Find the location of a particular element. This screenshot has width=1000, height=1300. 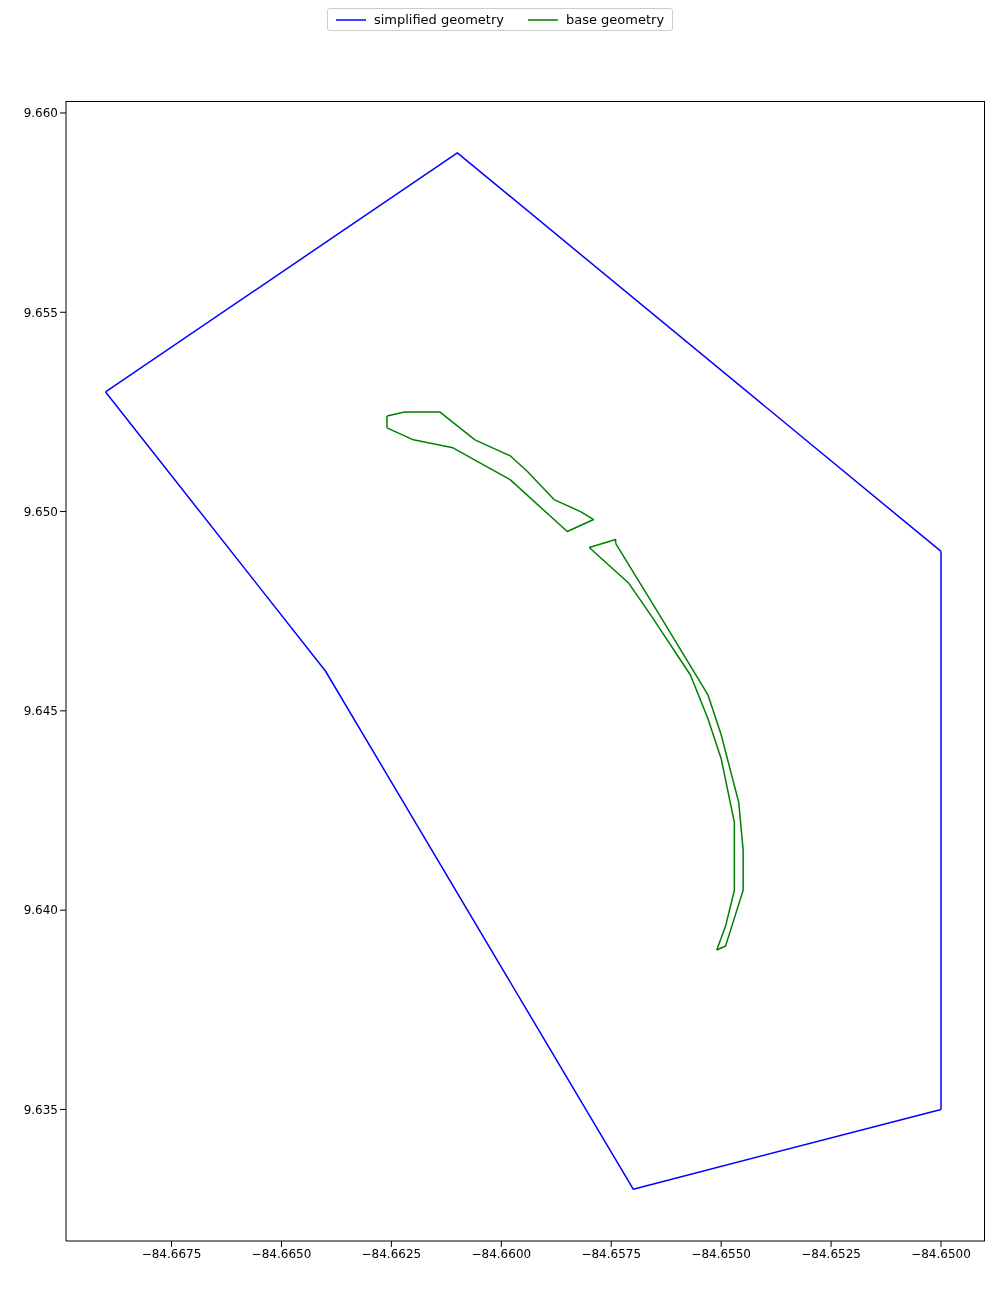

legend-label: simplified geometry is located at coordinates (438, 19).